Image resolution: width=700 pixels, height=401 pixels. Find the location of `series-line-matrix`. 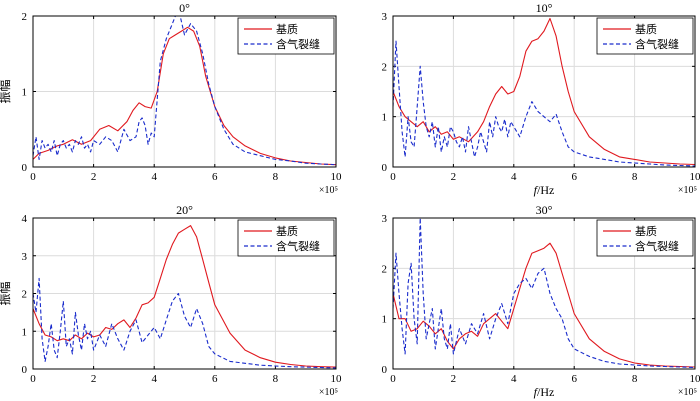

series-line-matrix is located at coordinates (544, 305).